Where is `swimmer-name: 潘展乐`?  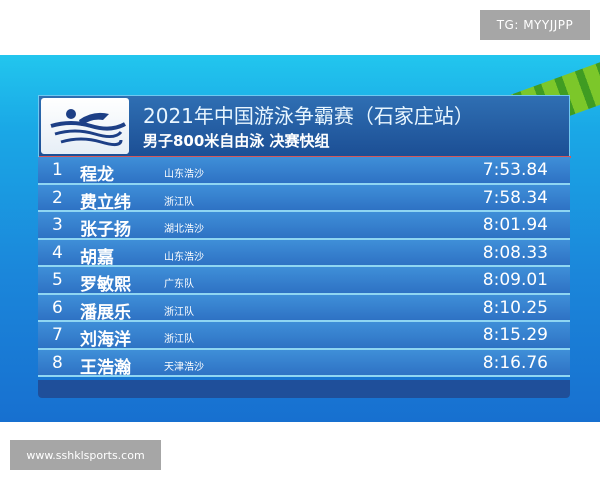
swimmer-name: 潘展乐 is located at coordinates (105, 312).